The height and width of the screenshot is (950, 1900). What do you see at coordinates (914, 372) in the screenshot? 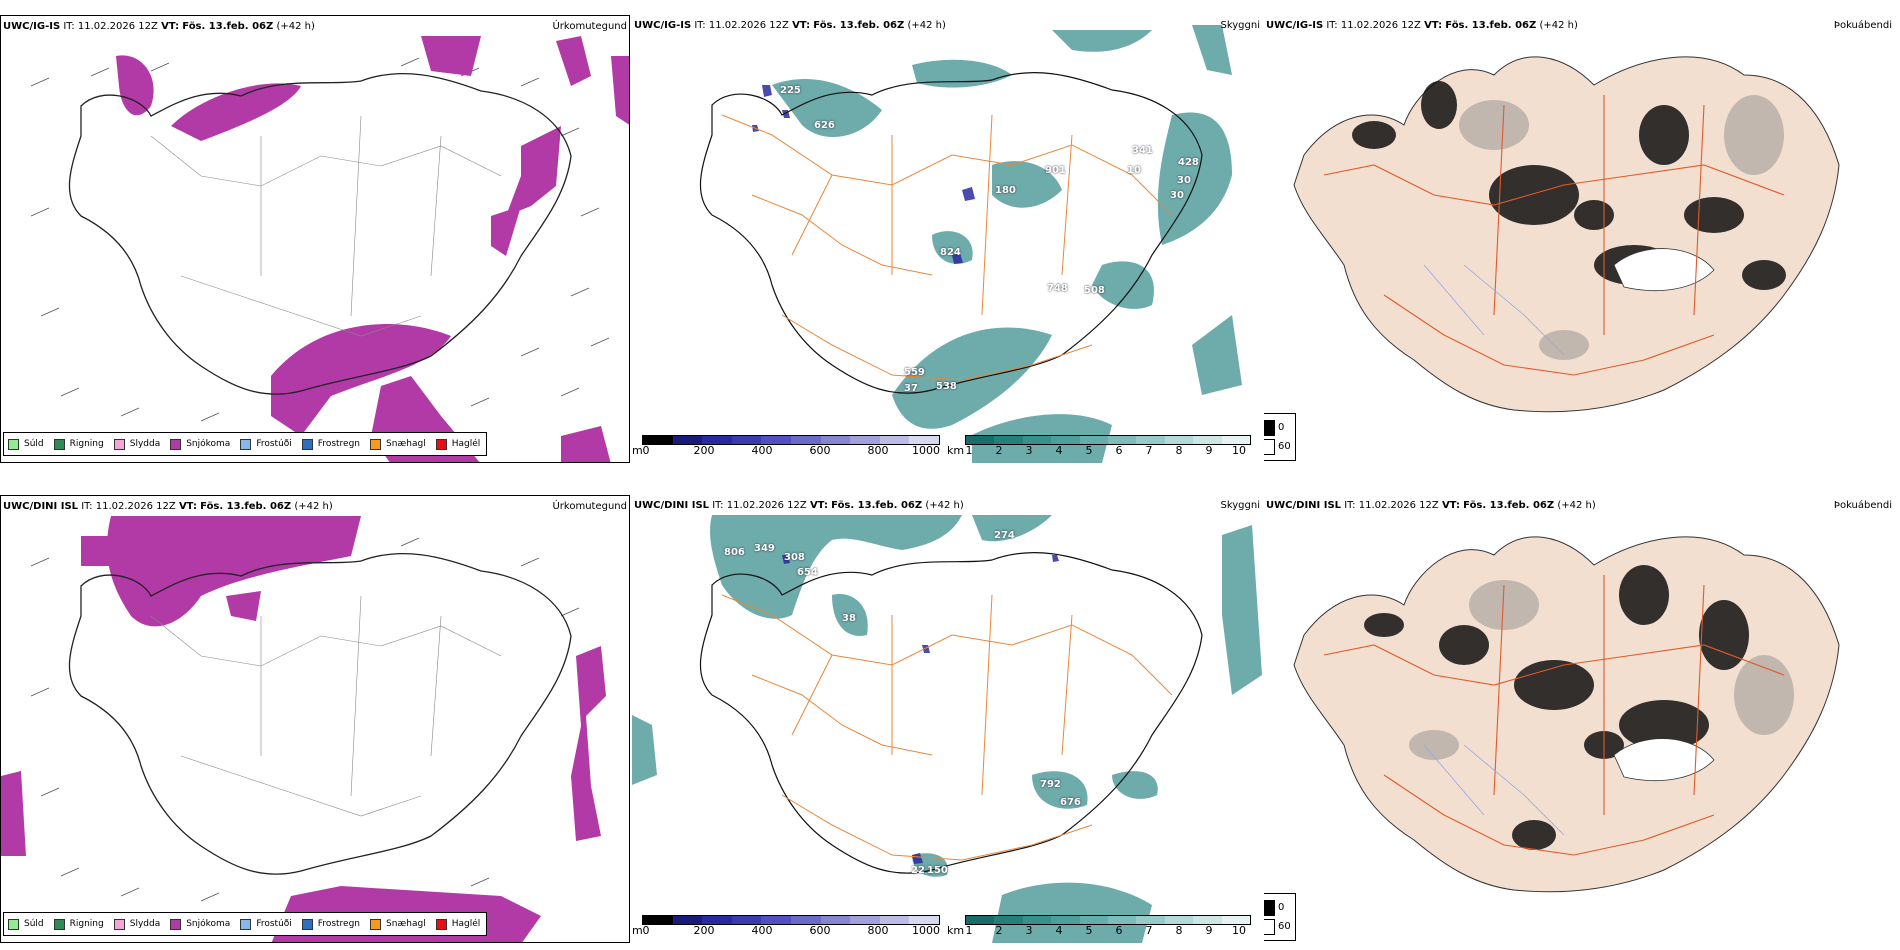
I see `value-label: 559` at bounding box center [914, 372].